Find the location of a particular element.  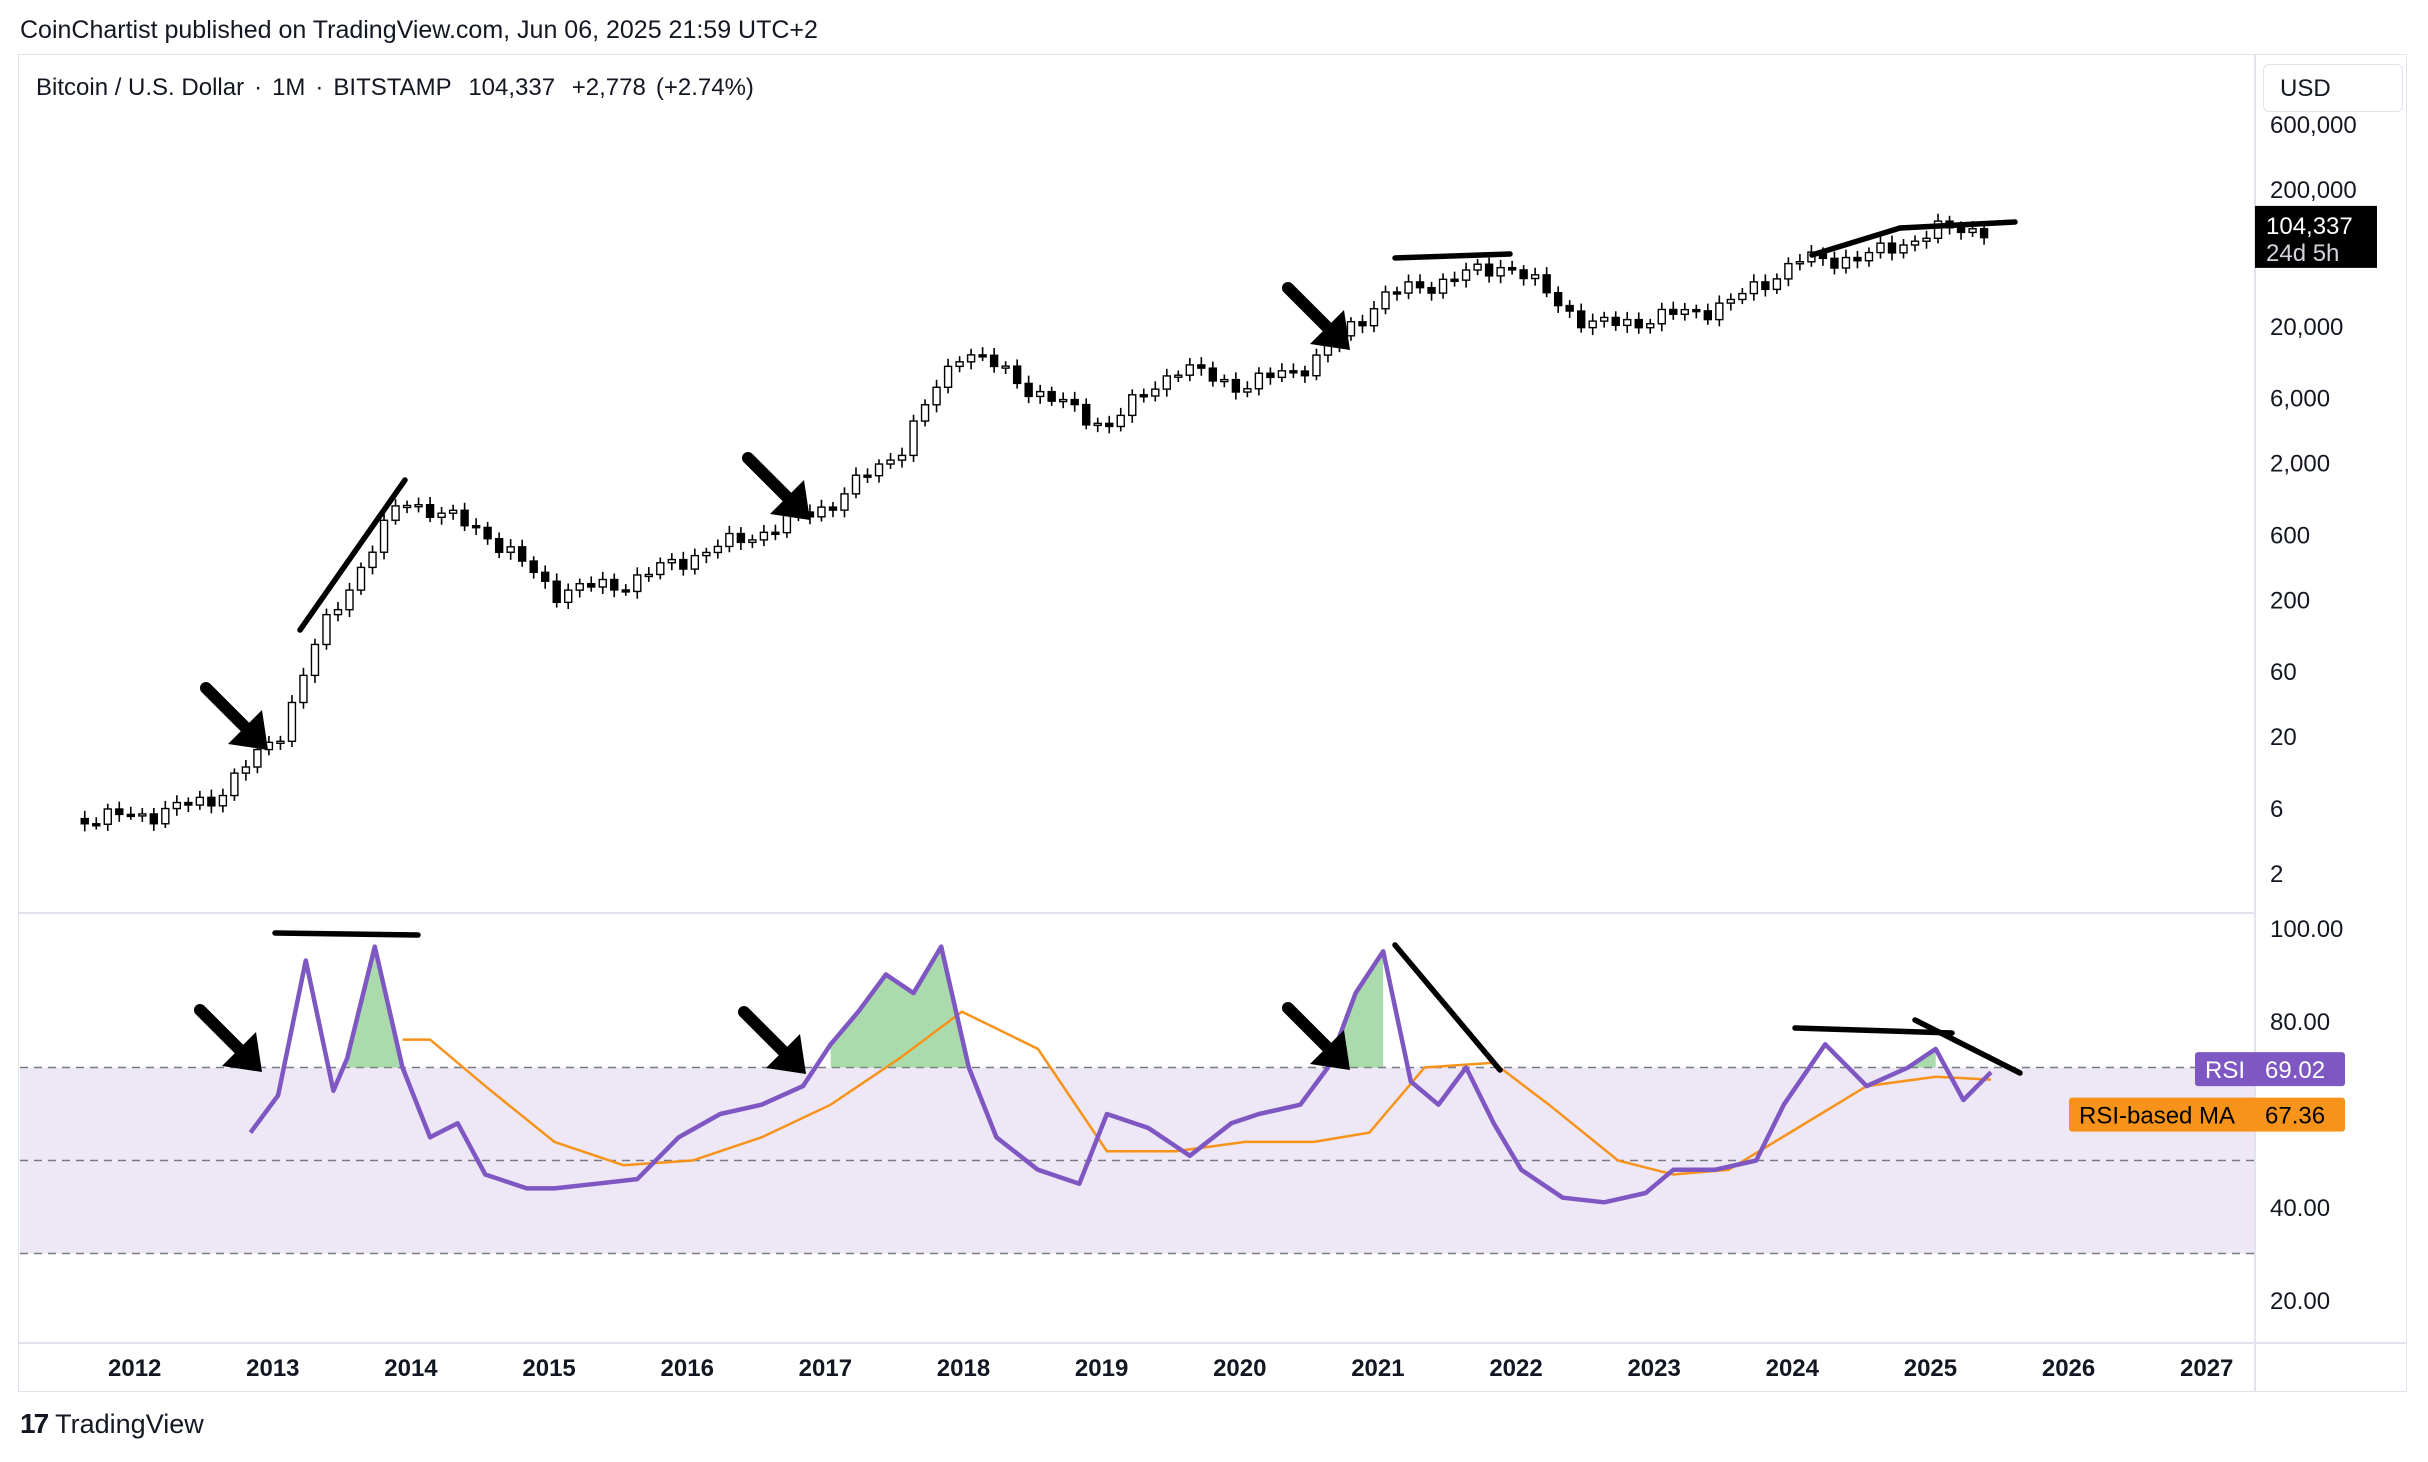

price-tick-label: 600,000 is located at coordinates (2313, 125).